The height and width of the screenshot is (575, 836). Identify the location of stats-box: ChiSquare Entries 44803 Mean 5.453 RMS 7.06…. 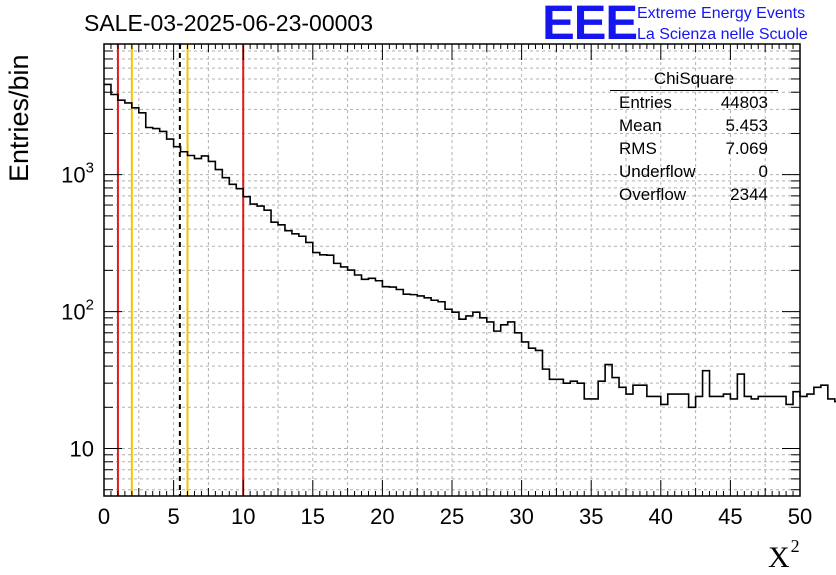
(694, 137).